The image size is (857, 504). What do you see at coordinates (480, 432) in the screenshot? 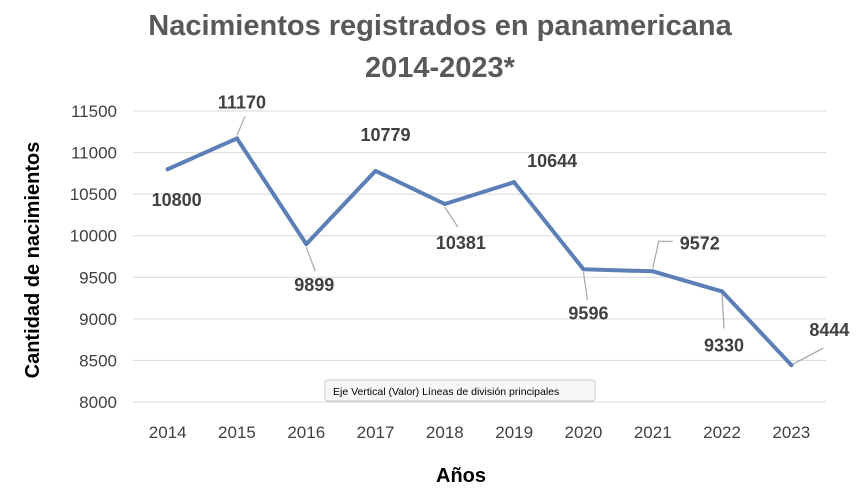
I see `x-axis-ticks: 2014 2015 2016 2017 2018 2019 2020 2021 2022 2023` at bounding box center [480, 432].